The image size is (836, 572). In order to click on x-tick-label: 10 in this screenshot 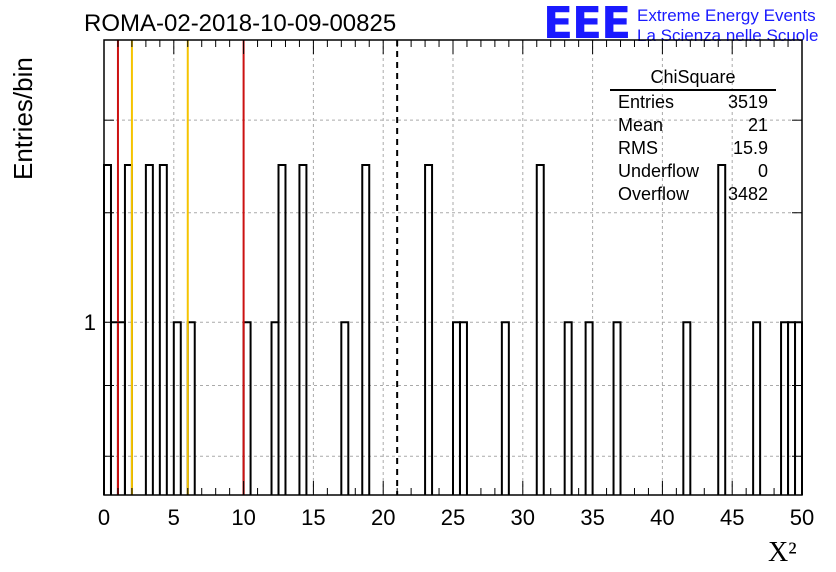, I will do `click(243, 517)`.